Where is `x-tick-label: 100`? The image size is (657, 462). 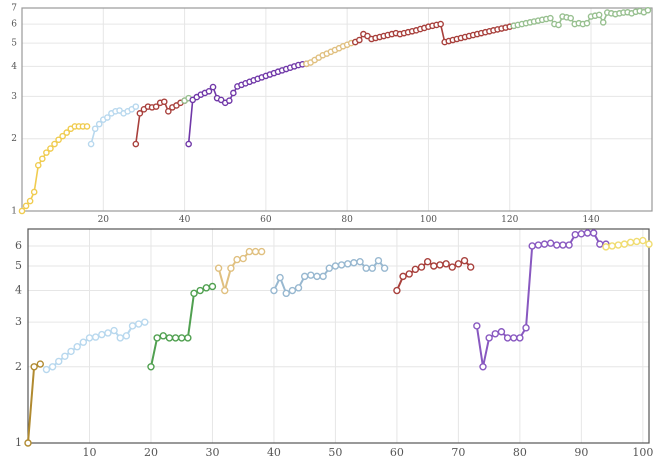 x-tick-label: 100 is located at coordinates (428, 220).